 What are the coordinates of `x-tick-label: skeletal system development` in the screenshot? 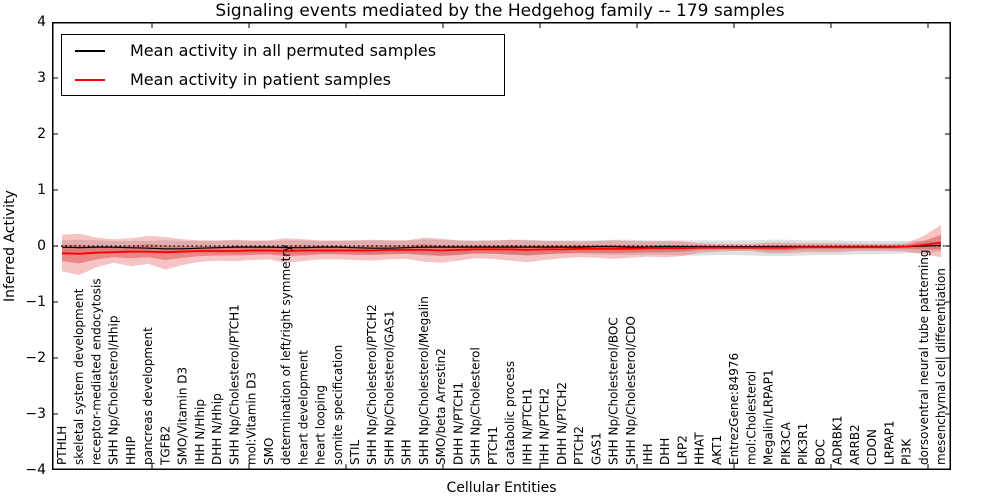 It's located at (79, 376).